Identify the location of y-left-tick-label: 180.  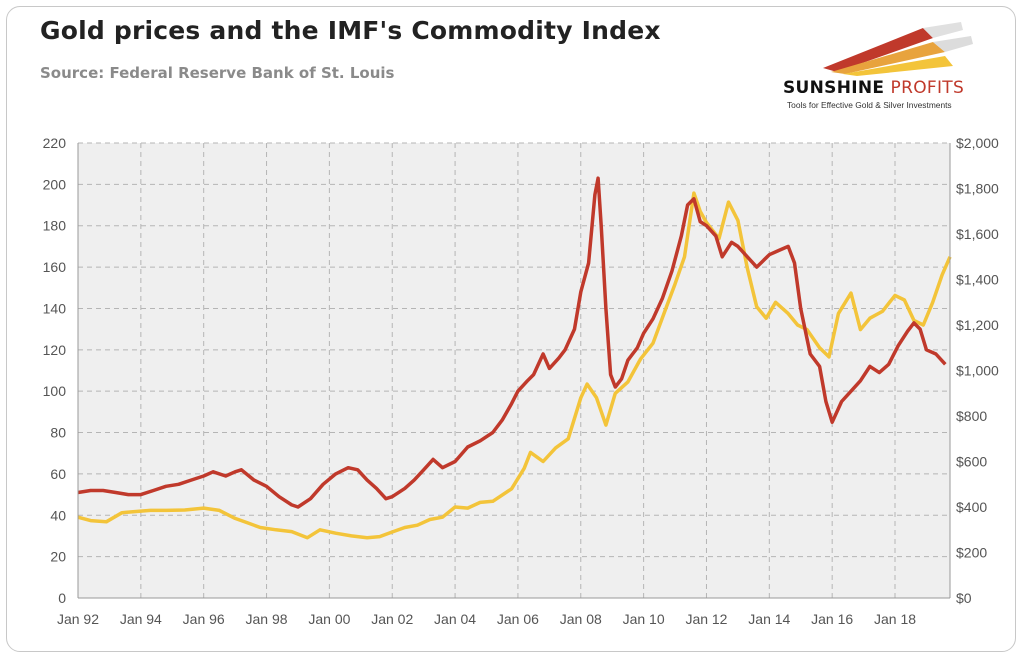
(55, 226).